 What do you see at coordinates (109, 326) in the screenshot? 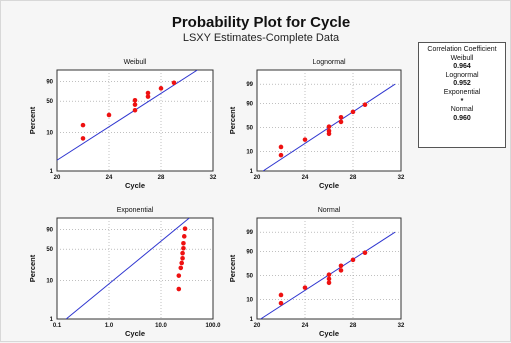
I see `x-tick-label: 1.0` at bounding box center [109, 326].